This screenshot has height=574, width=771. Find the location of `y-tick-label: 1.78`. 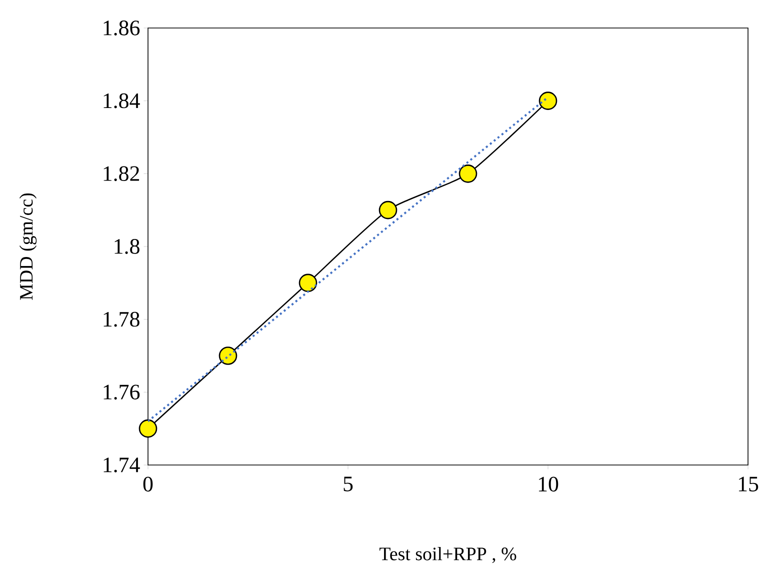

y-tick-label: 1.78 is located at coordinates (122, 319).